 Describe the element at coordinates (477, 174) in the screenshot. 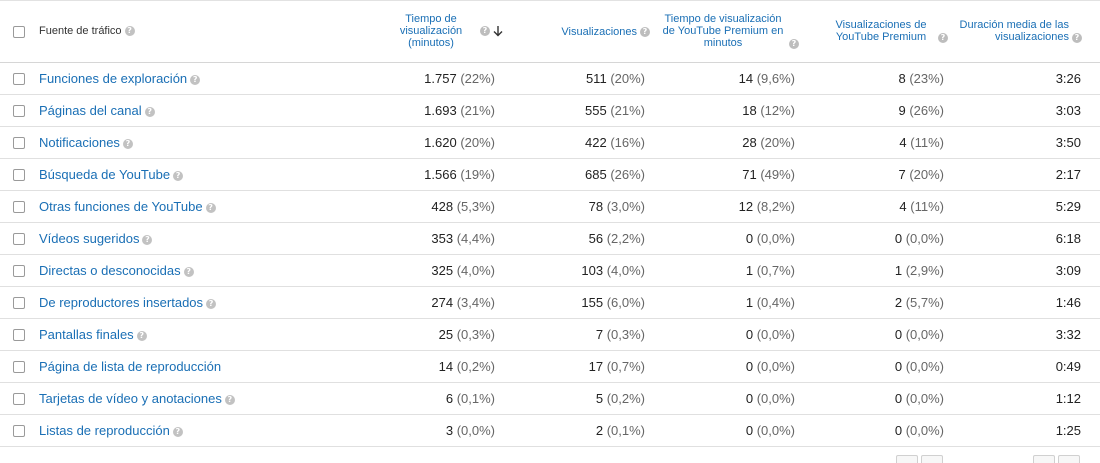

I see `watch-time-percent: (19%)` at that location.